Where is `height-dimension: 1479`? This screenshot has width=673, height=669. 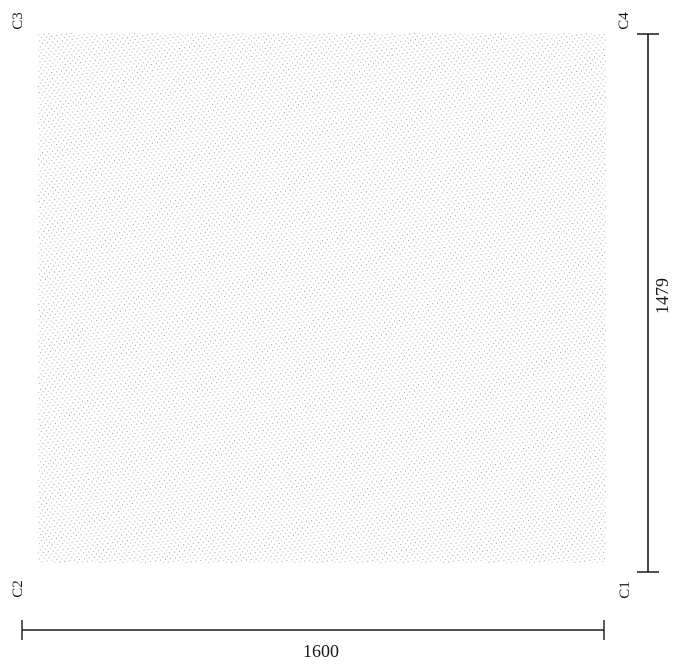 height-dimension: 1479 is located at coordinates (654, 303).